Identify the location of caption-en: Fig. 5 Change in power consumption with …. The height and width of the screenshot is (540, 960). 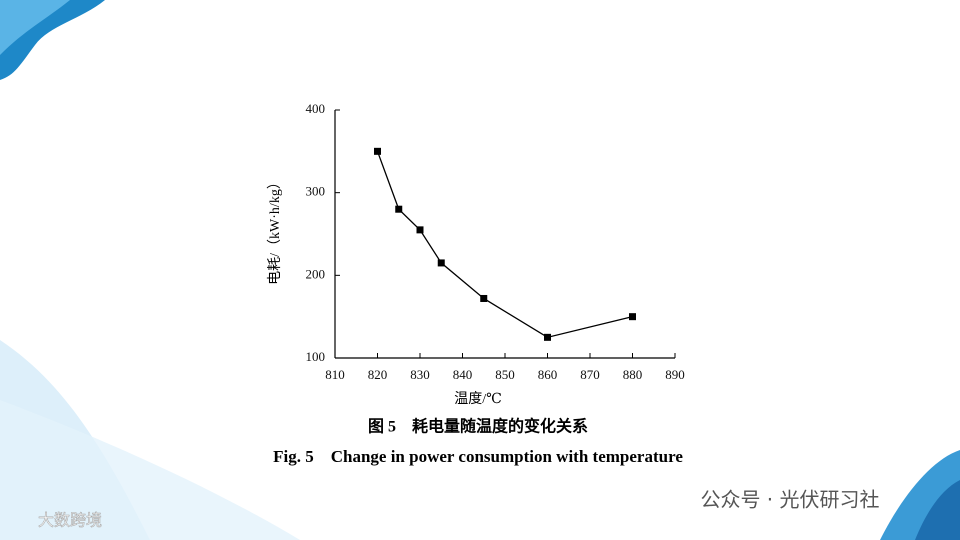
(478, 456).